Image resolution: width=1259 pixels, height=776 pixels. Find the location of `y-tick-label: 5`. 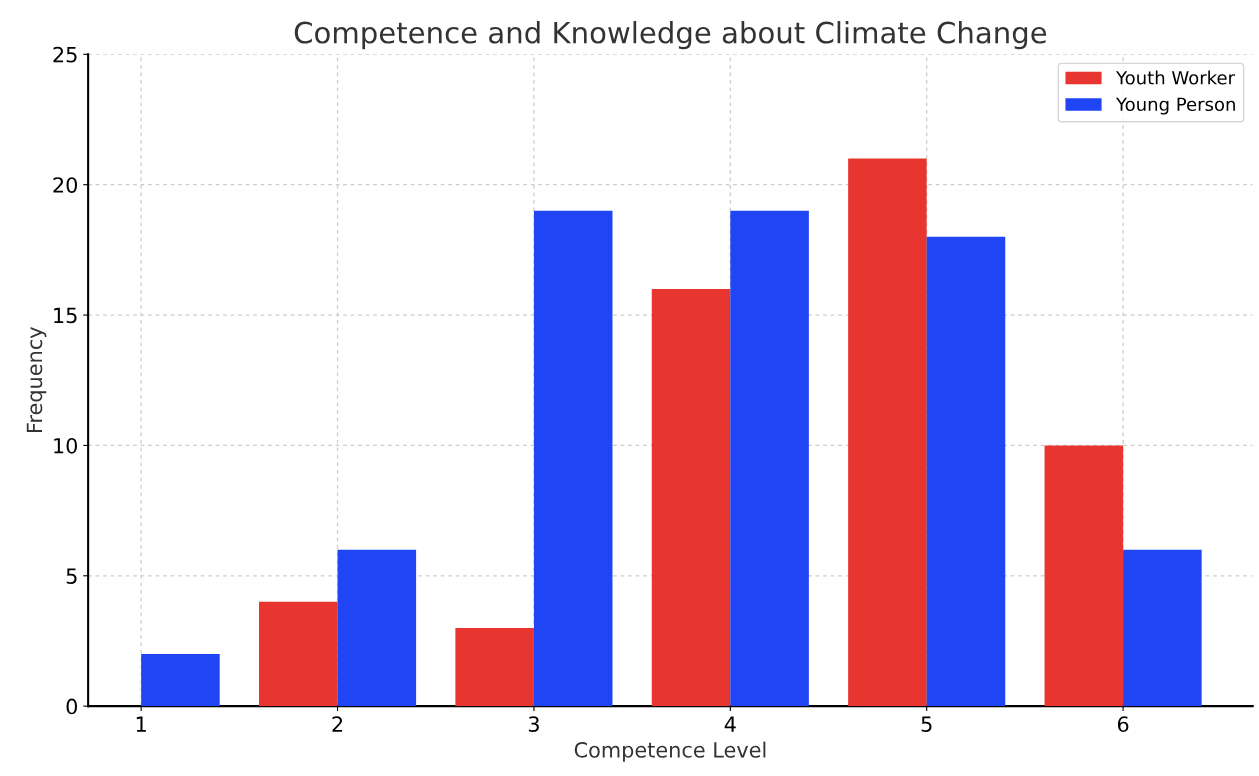

y-tick-label: 5 is located at coordinates (71, 576).